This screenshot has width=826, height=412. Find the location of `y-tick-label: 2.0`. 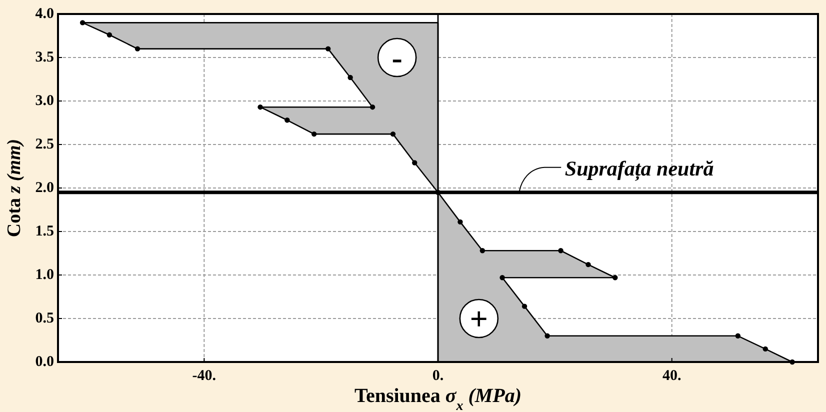

y-tick-label: 2.0 is located at coordinates (44, 188).